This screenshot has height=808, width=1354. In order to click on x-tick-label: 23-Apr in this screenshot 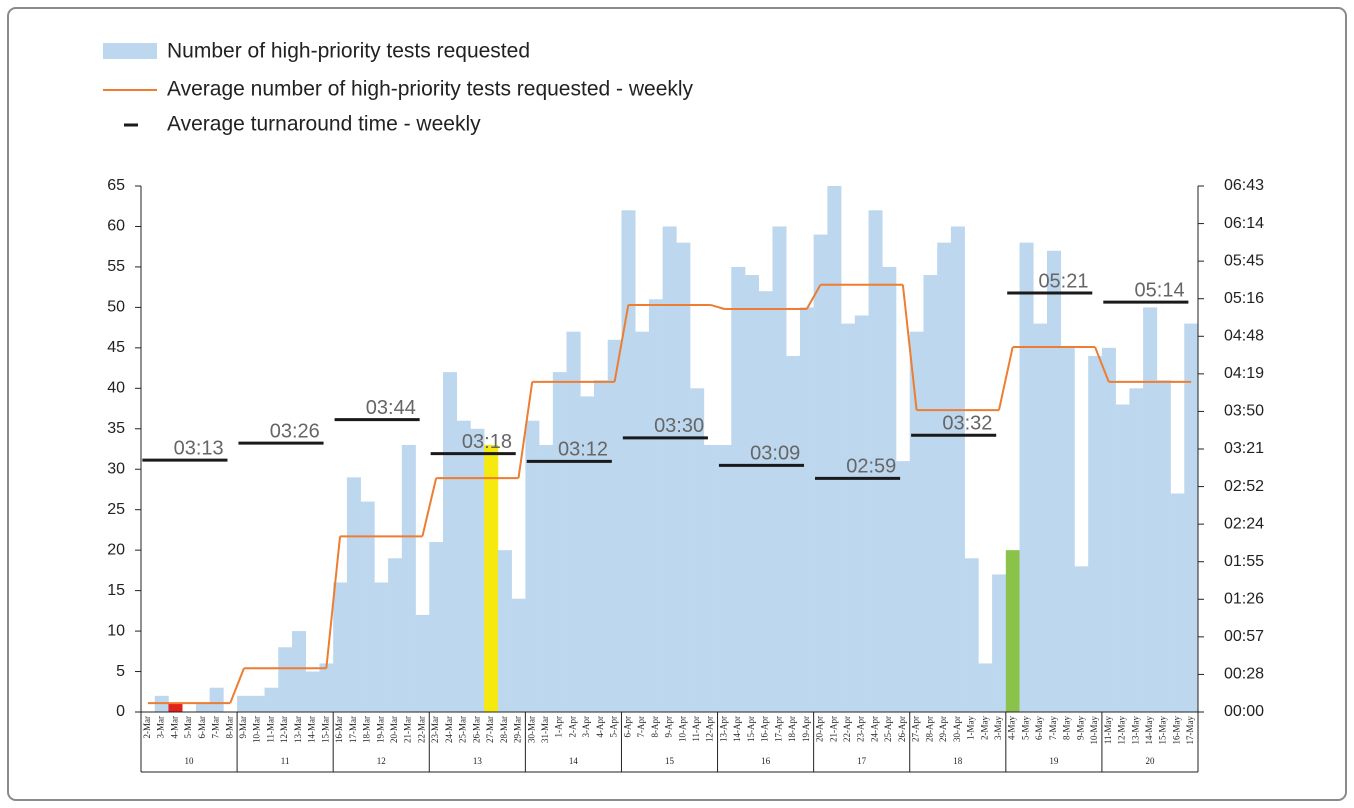, I will do `click(861, 729)`.